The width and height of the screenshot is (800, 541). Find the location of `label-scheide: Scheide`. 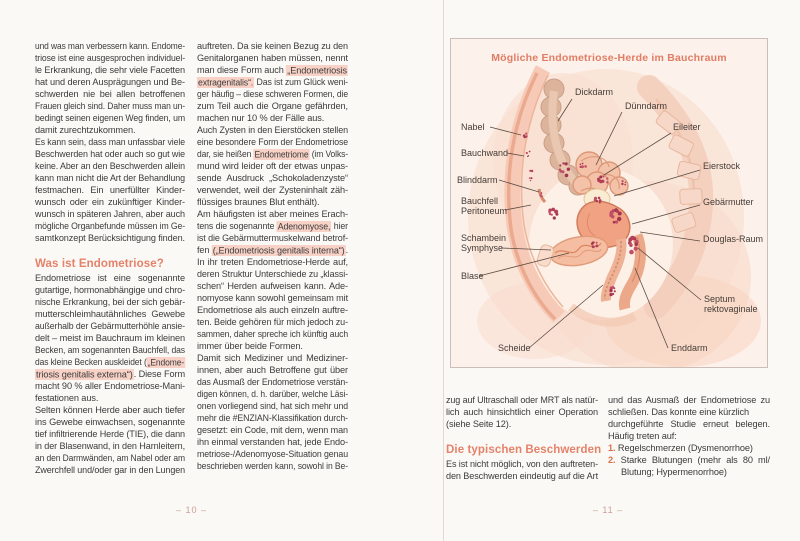

label-scheide: Scheide is located at coordinates (514, 348).